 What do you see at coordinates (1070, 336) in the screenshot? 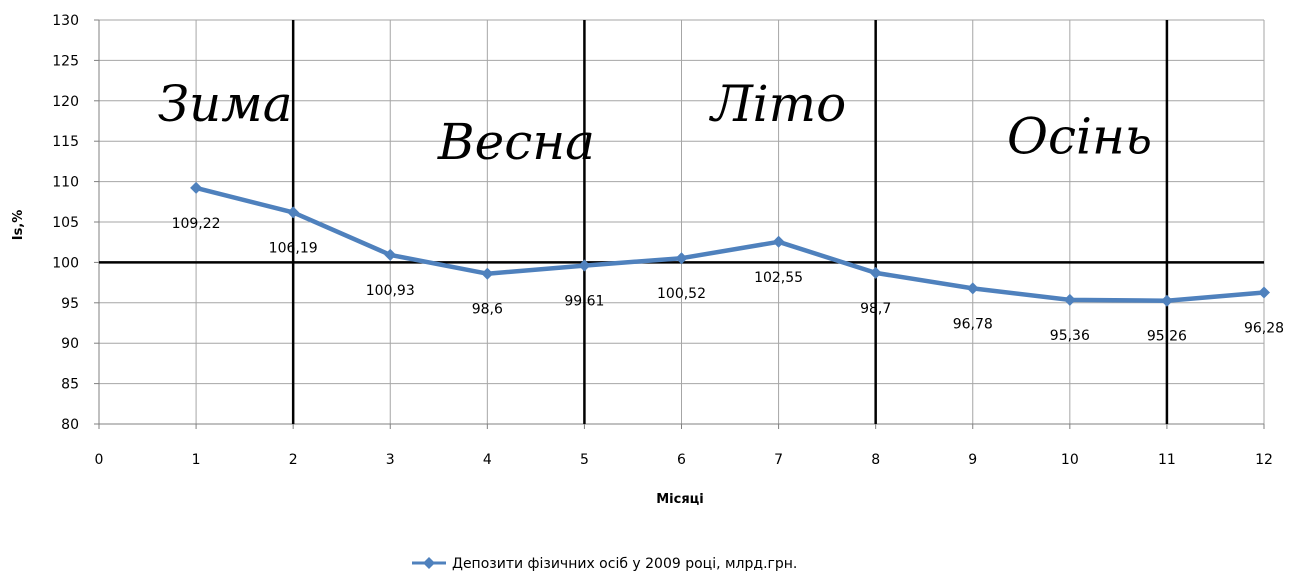
I see `data-label: 95,36` at bounding box center [1070, 336].